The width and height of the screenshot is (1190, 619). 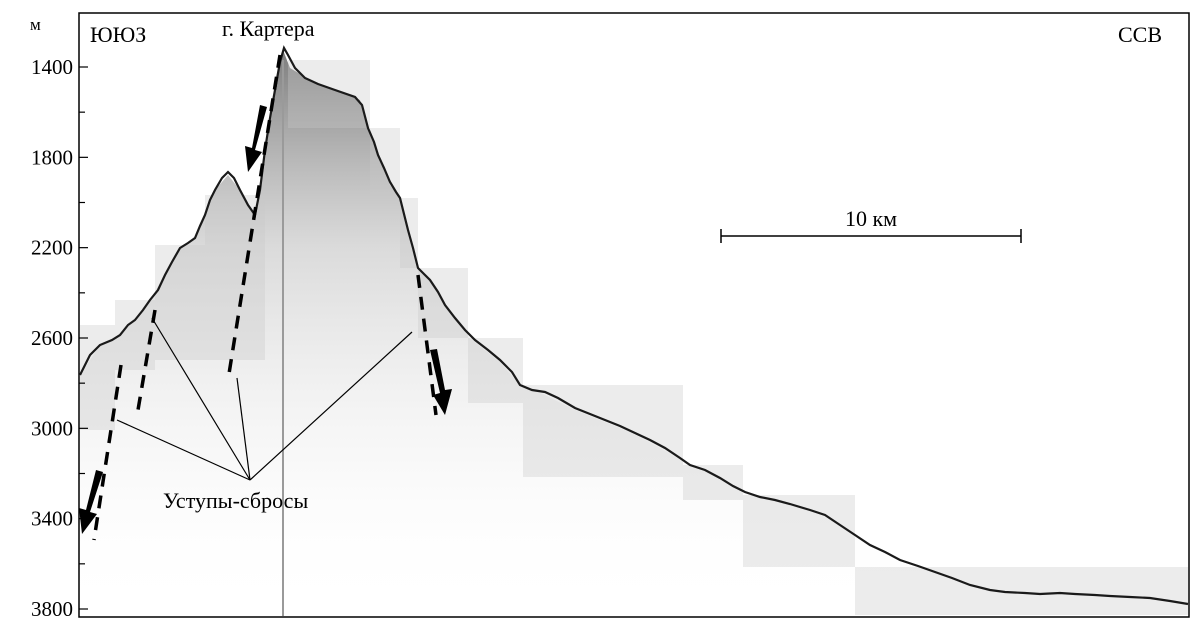 I want to click on y-tick-label: 3400, so click(x=52, y=519).